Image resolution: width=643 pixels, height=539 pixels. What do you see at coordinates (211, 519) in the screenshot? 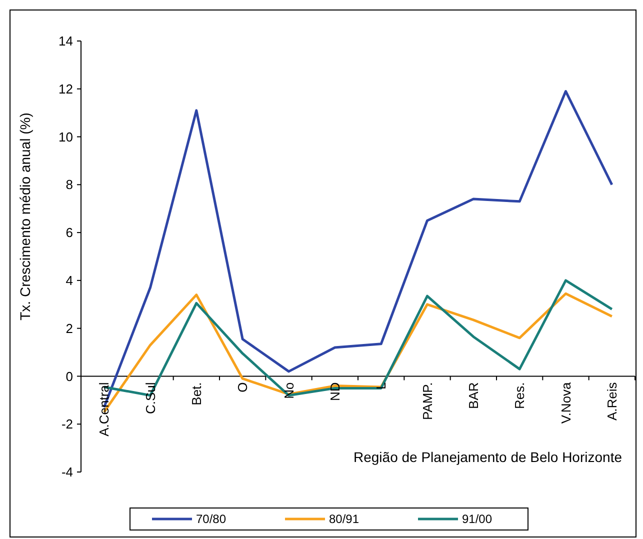
I see `legend-label: 70/80` at bounding box center [211, 519].